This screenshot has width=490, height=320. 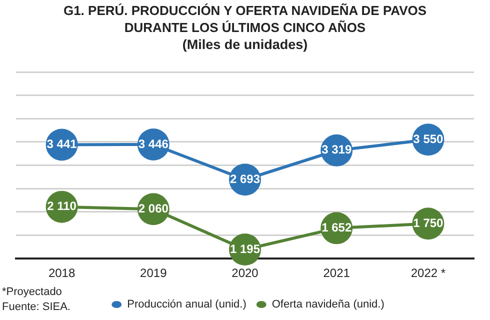 What do you see at coordinates (336, 273) in the screenshot?
I see `x-tick-label: 2021` at bounding box center [336, 273].